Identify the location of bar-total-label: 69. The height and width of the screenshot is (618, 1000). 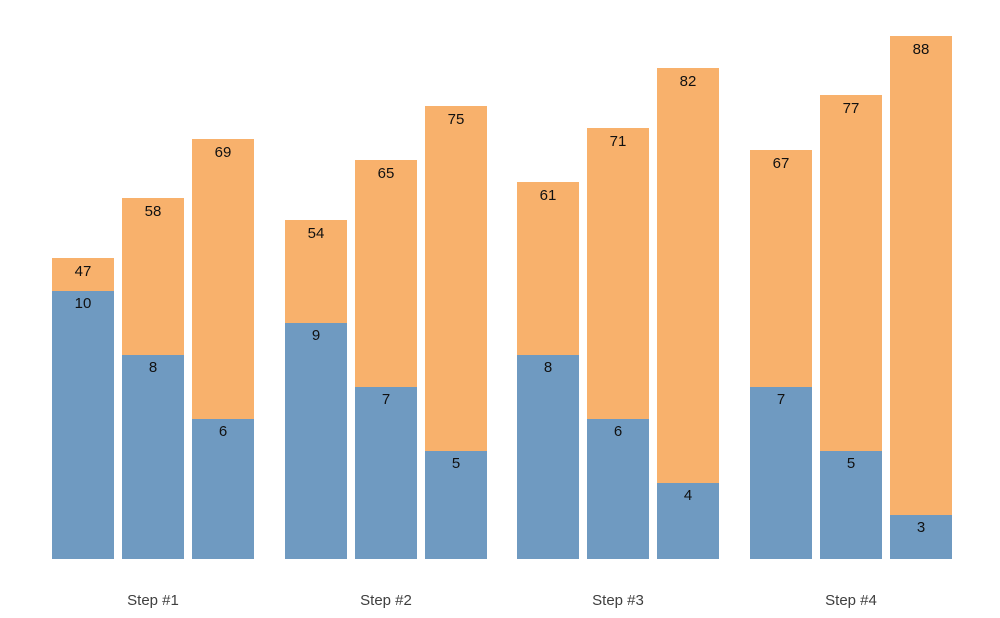
(223, 152).